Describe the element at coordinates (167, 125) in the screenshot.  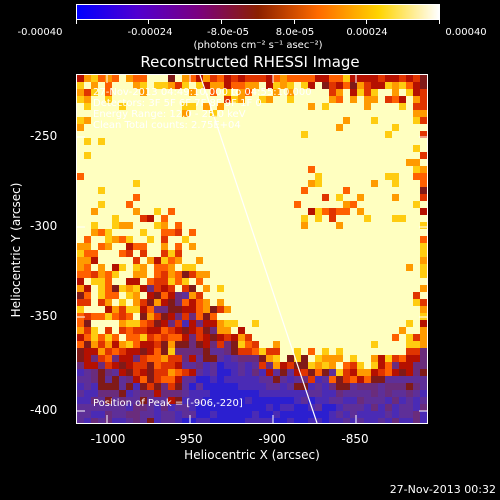
I see `clean-counts-text: Clean Total counts: 2.75E+04` at that location.